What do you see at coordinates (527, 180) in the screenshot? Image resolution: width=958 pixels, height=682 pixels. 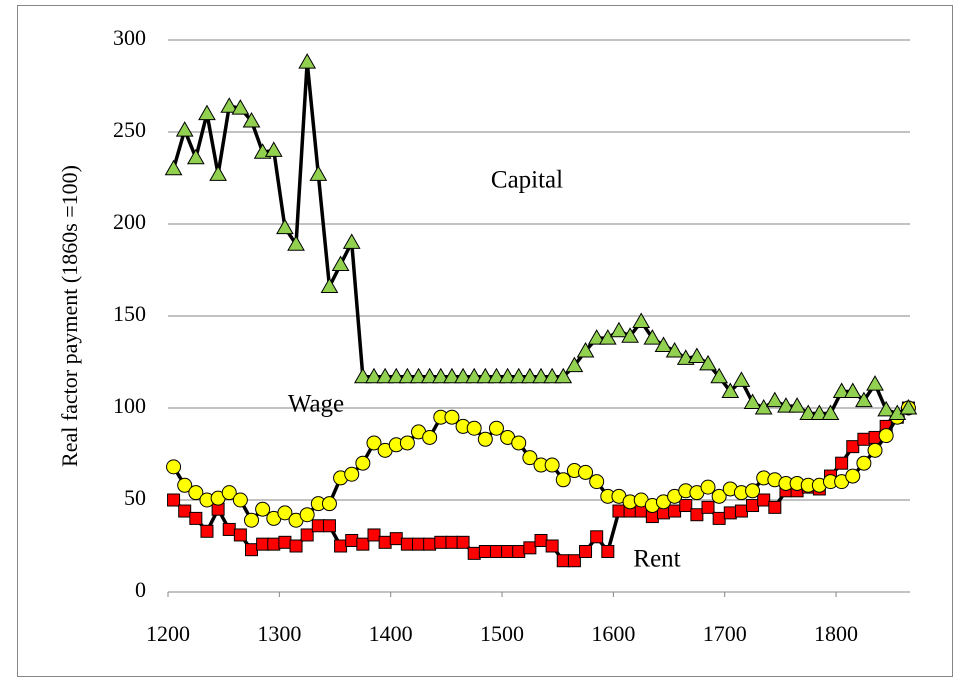 I see `annotation: Capital` at bounding box center [527, 180].